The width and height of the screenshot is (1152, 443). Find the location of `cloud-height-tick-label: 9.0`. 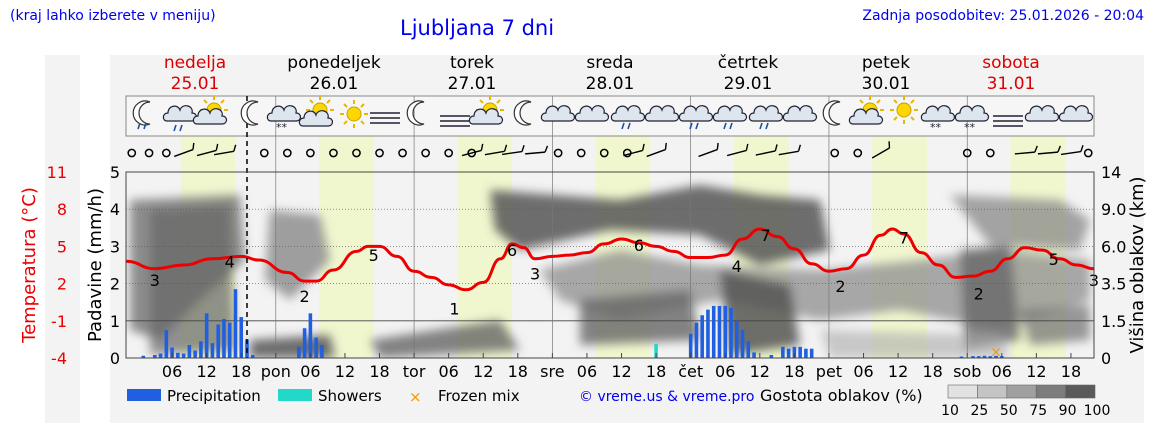

cloud-height-tick-label: 9.0 is located at coordinates (1113, 209).